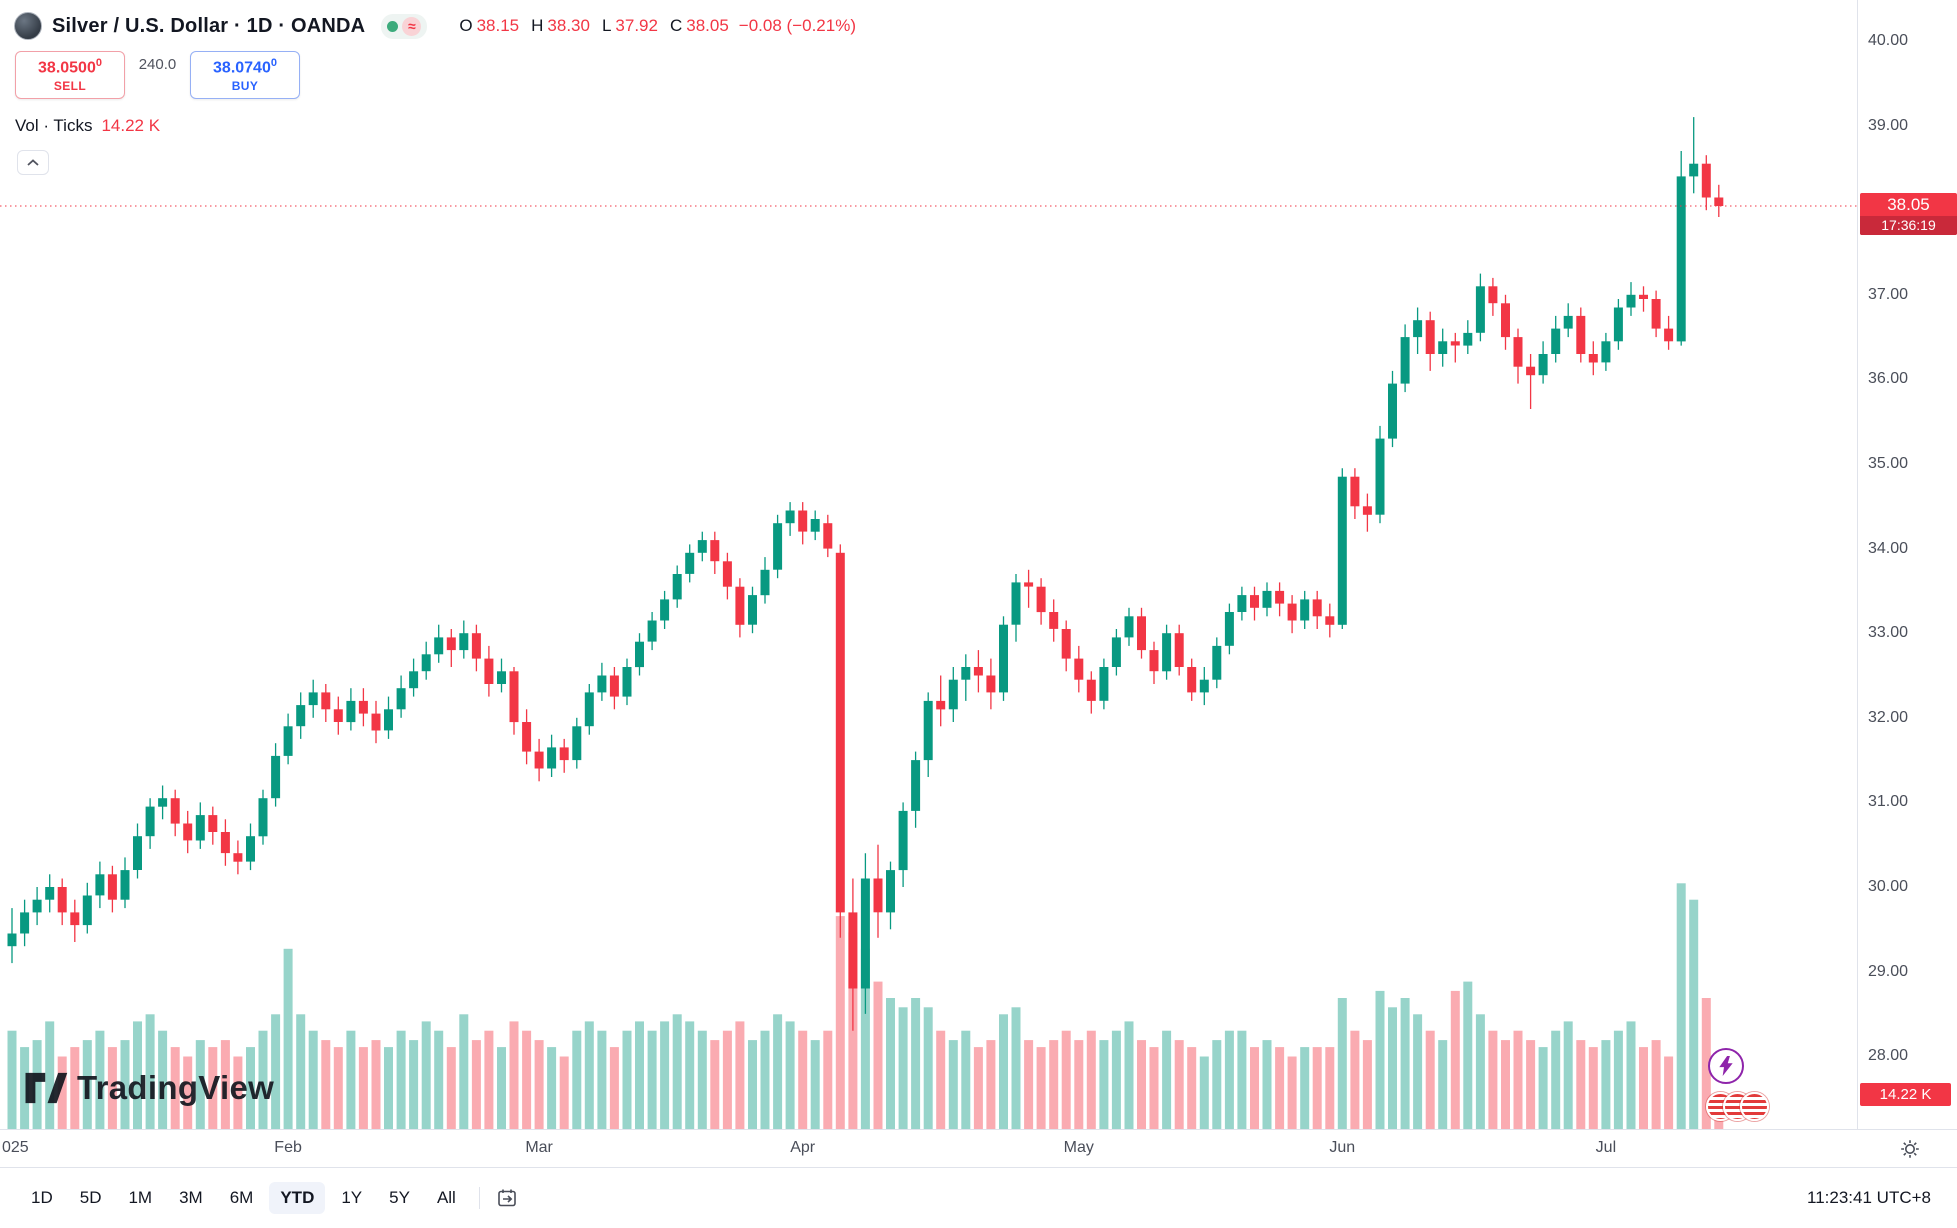 Image resolution: width=1957 pixels, height=1228 pixels. What do you see at coordinates (28, 26) in the screenshot?
I see `instrument-logo-icon` at bounding box center [28, 26].